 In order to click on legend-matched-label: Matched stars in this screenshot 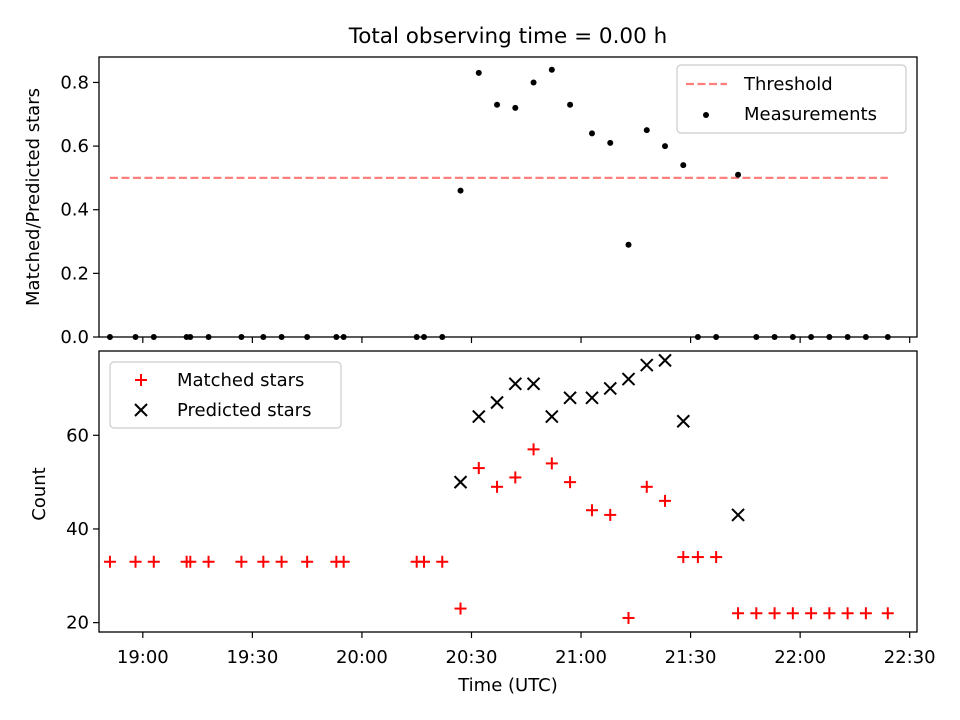, I will do `click(240, 380)`.